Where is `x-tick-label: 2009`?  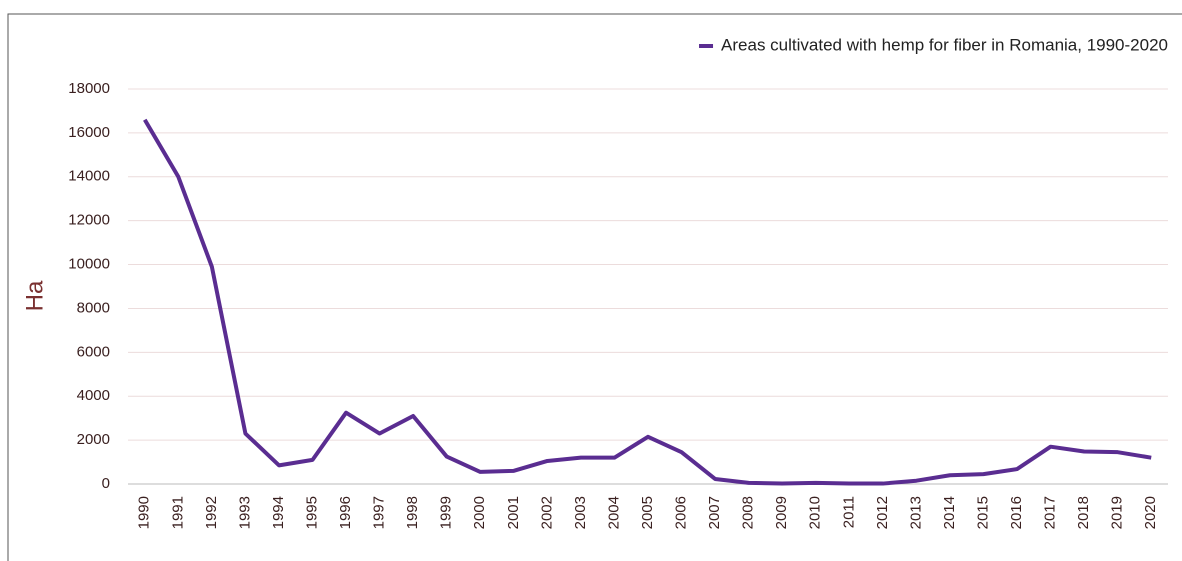
x-tick-label: 2009 is located at coordinates (781, 512).